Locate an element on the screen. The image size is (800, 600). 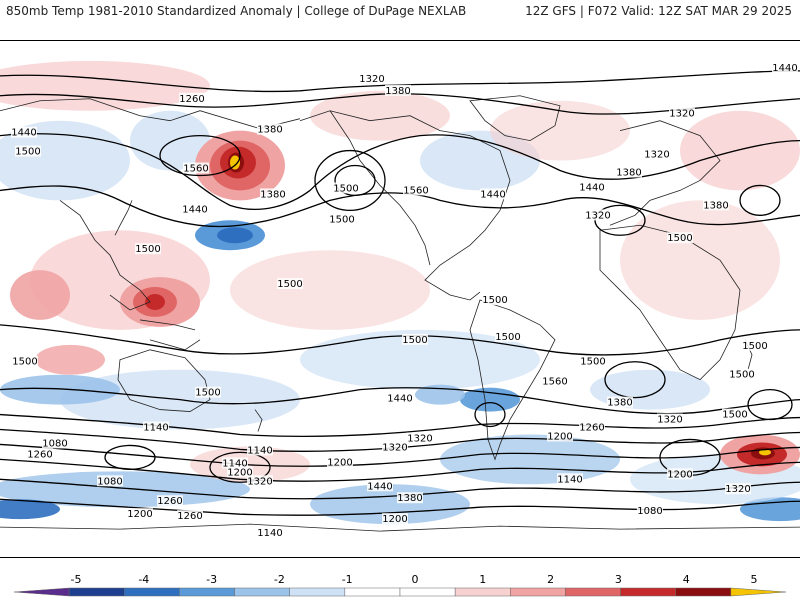
colorbar-tick: 2 is located at coordinates (550, 579).